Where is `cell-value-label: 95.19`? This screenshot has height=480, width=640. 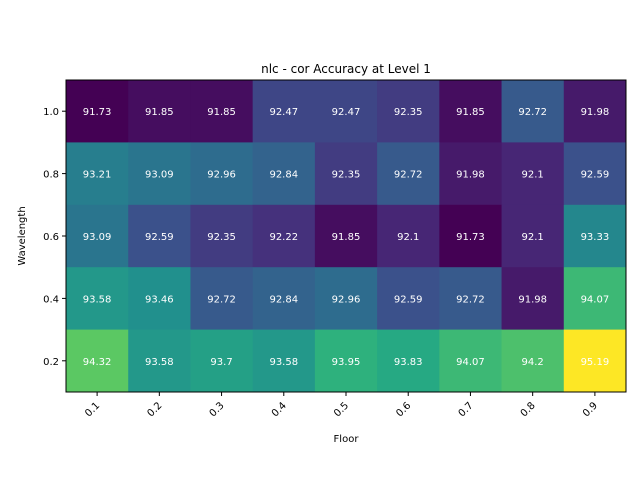
cell-value-label: 95.19 is located at coordinates (595, 362).